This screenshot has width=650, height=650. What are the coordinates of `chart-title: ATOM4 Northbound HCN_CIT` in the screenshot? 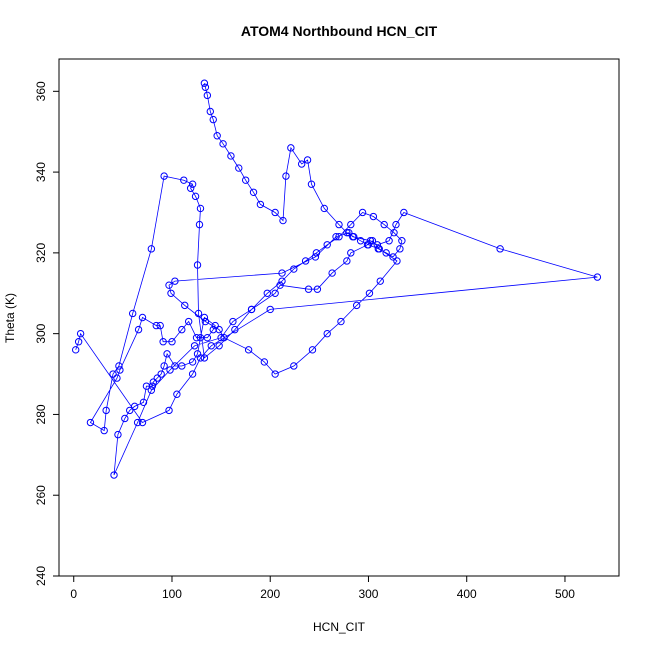 It's located at (339, 31).